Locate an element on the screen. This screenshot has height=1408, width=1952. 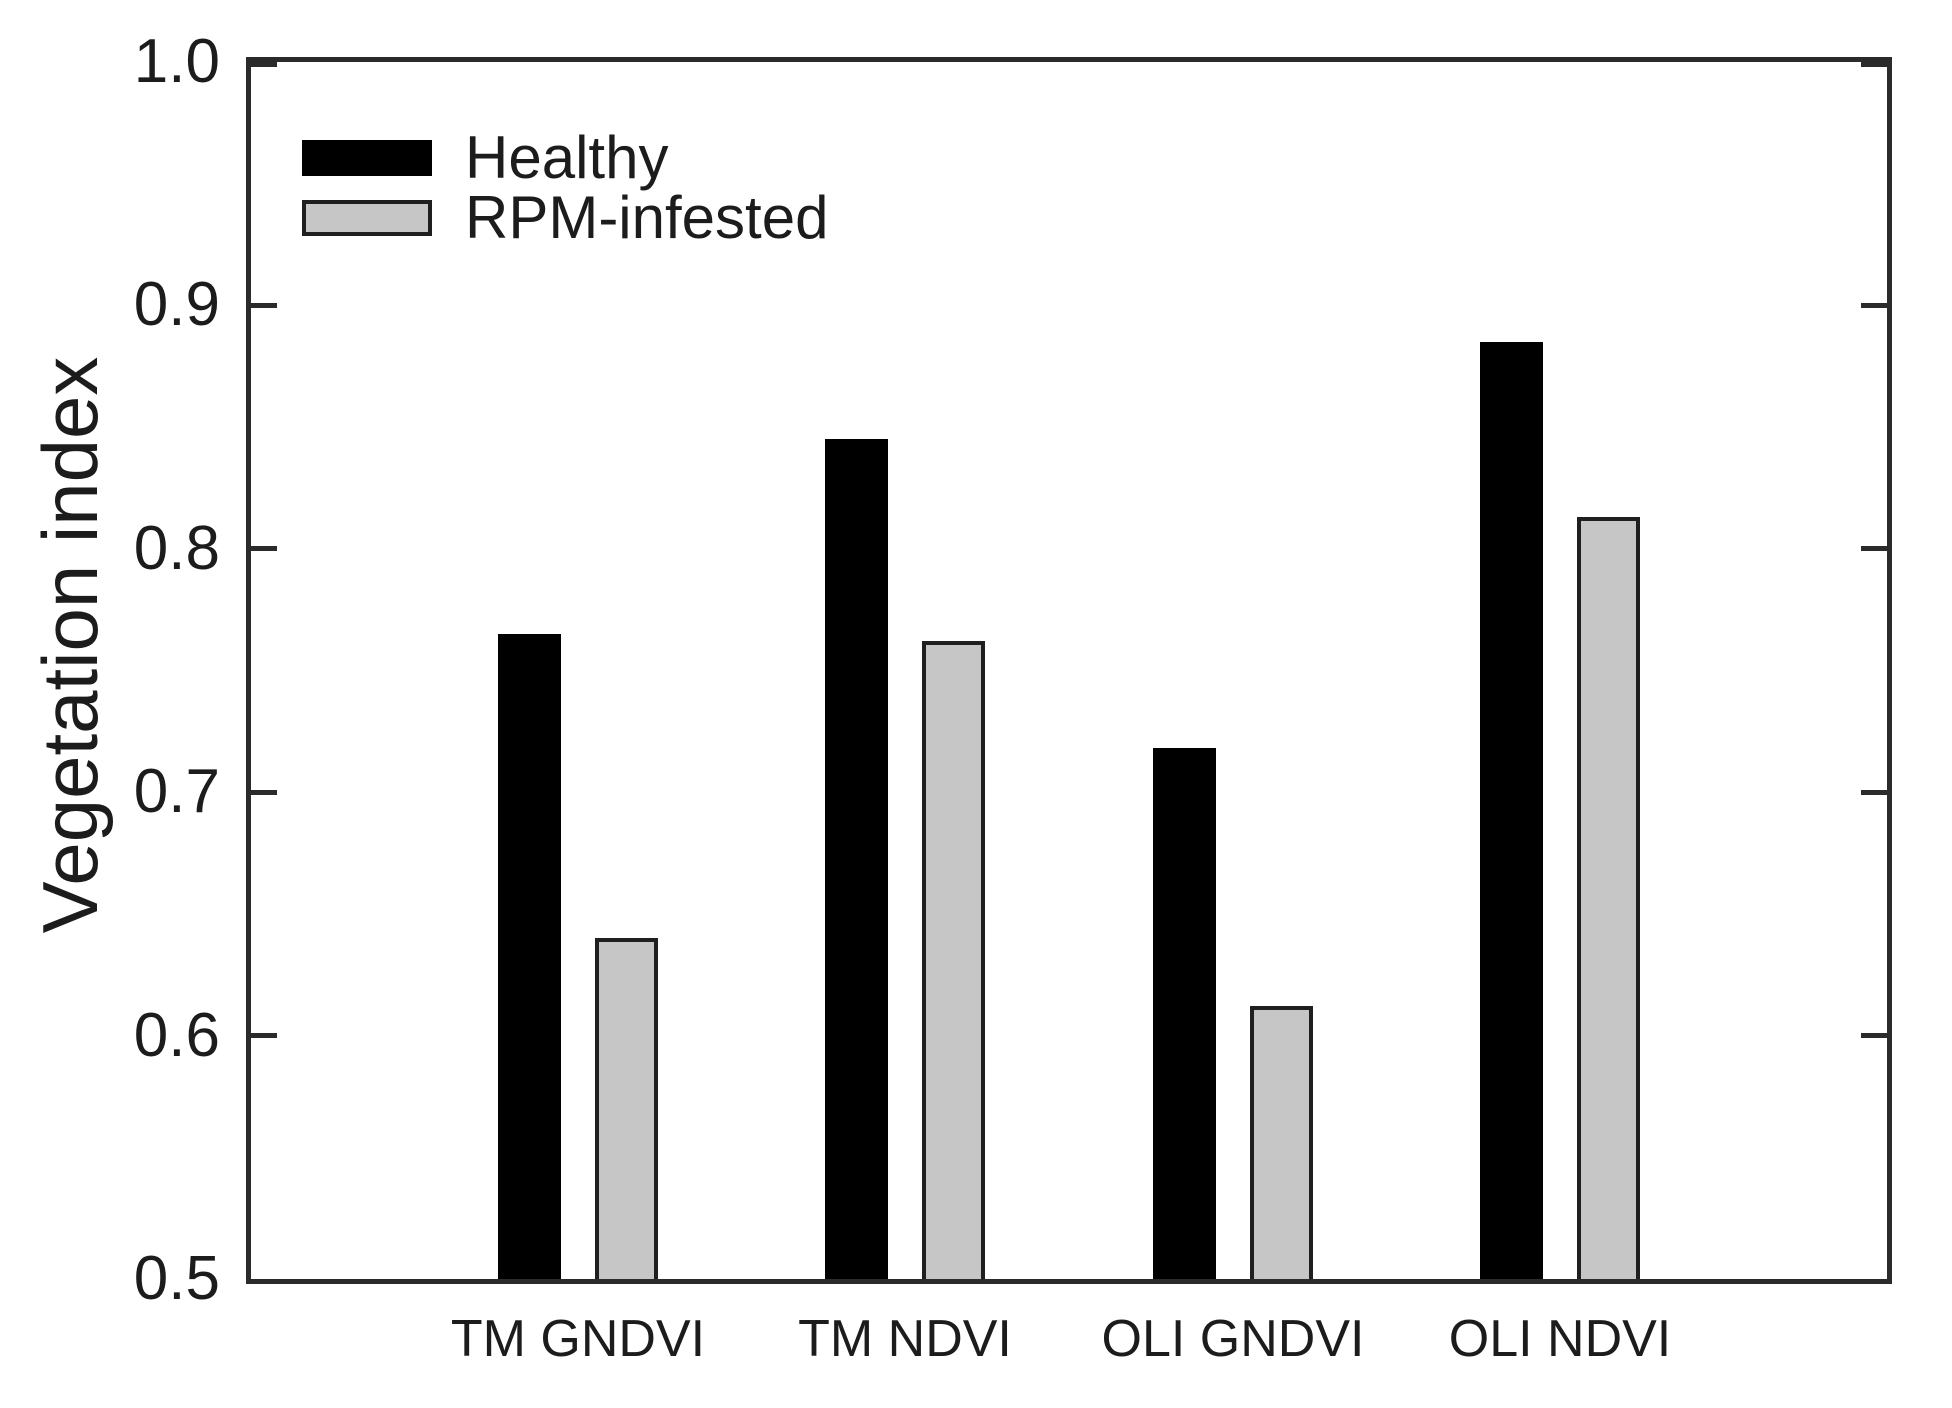
y-tick-label-0.6: 0.6 is located at coordinates (176, 1035).